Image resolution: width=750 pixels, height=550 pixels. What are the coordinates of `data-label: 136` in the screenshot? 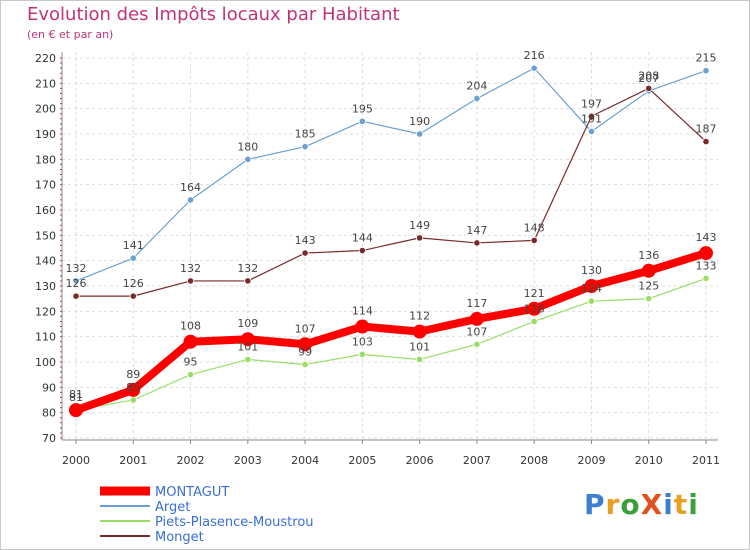 It's located at (648, 255).